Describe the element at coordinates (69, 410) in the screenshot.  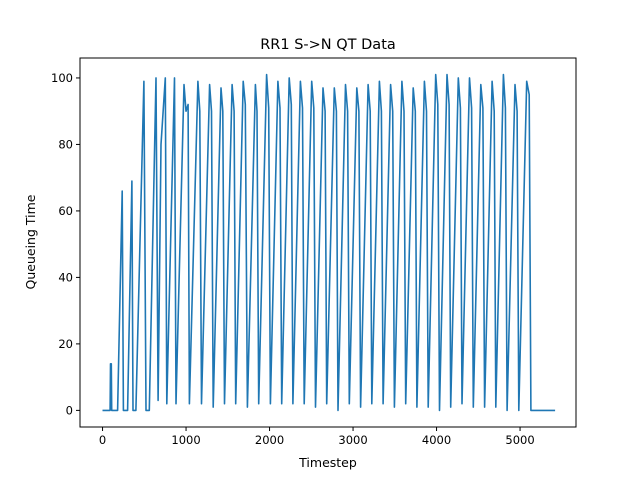
I see `y-tick-label: 0` at that location.